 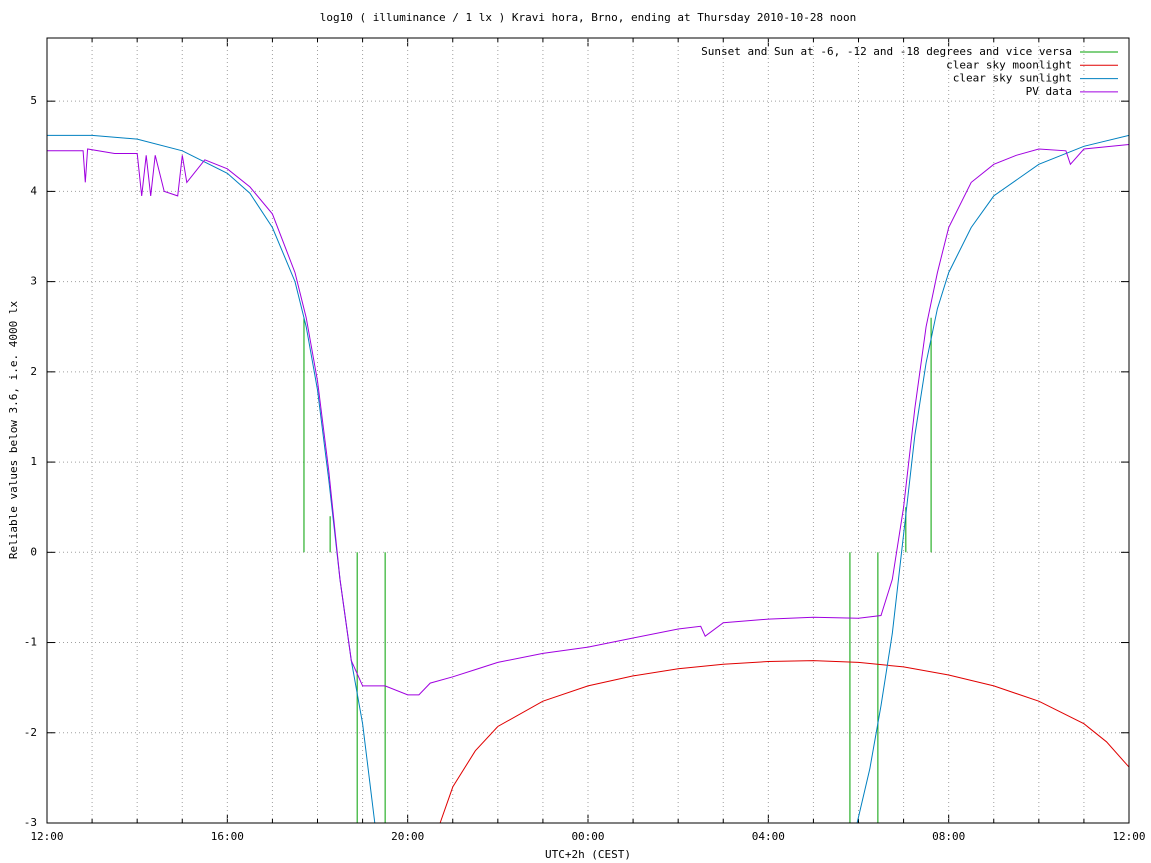 What do you see at coordinates (30, 732) in the screenshot?
I see `y-tick-label: -2` at bounding box center [30, 732].